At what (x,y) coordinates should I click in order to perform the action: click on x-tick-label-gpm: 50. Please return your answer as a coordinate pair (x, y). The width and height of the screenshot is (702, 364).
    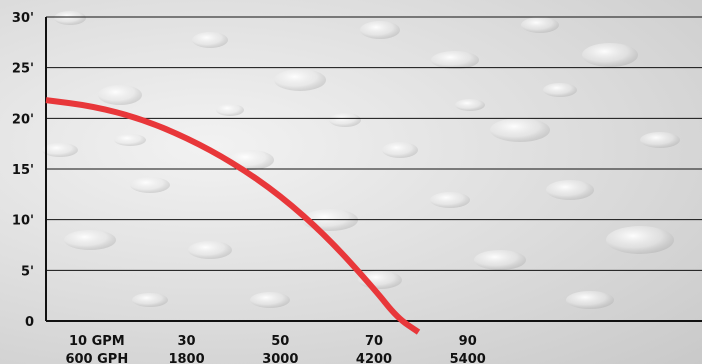
    Looking at the image, I should click on (280, 341).